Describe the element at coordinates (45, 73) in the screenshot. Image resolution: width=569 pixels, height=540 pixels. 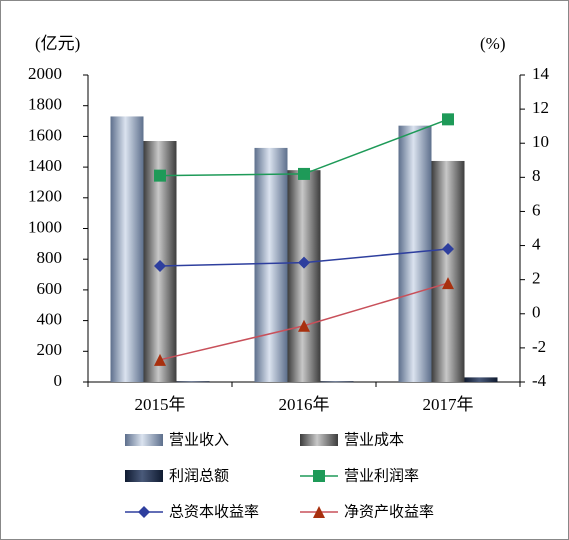
I see `y-tick-label: 2000` at that location.